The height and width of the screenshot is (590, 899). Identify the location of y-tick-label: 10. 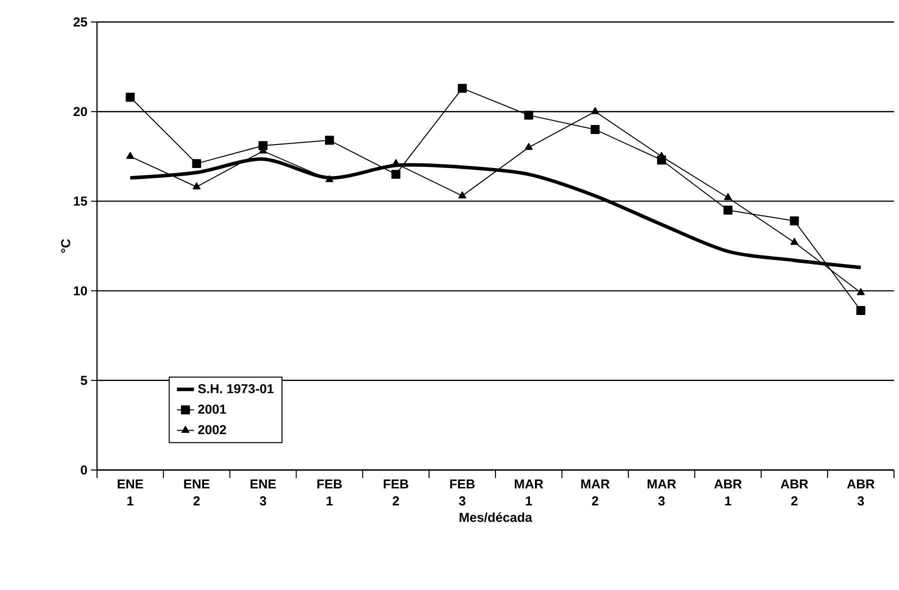
(80, 291).